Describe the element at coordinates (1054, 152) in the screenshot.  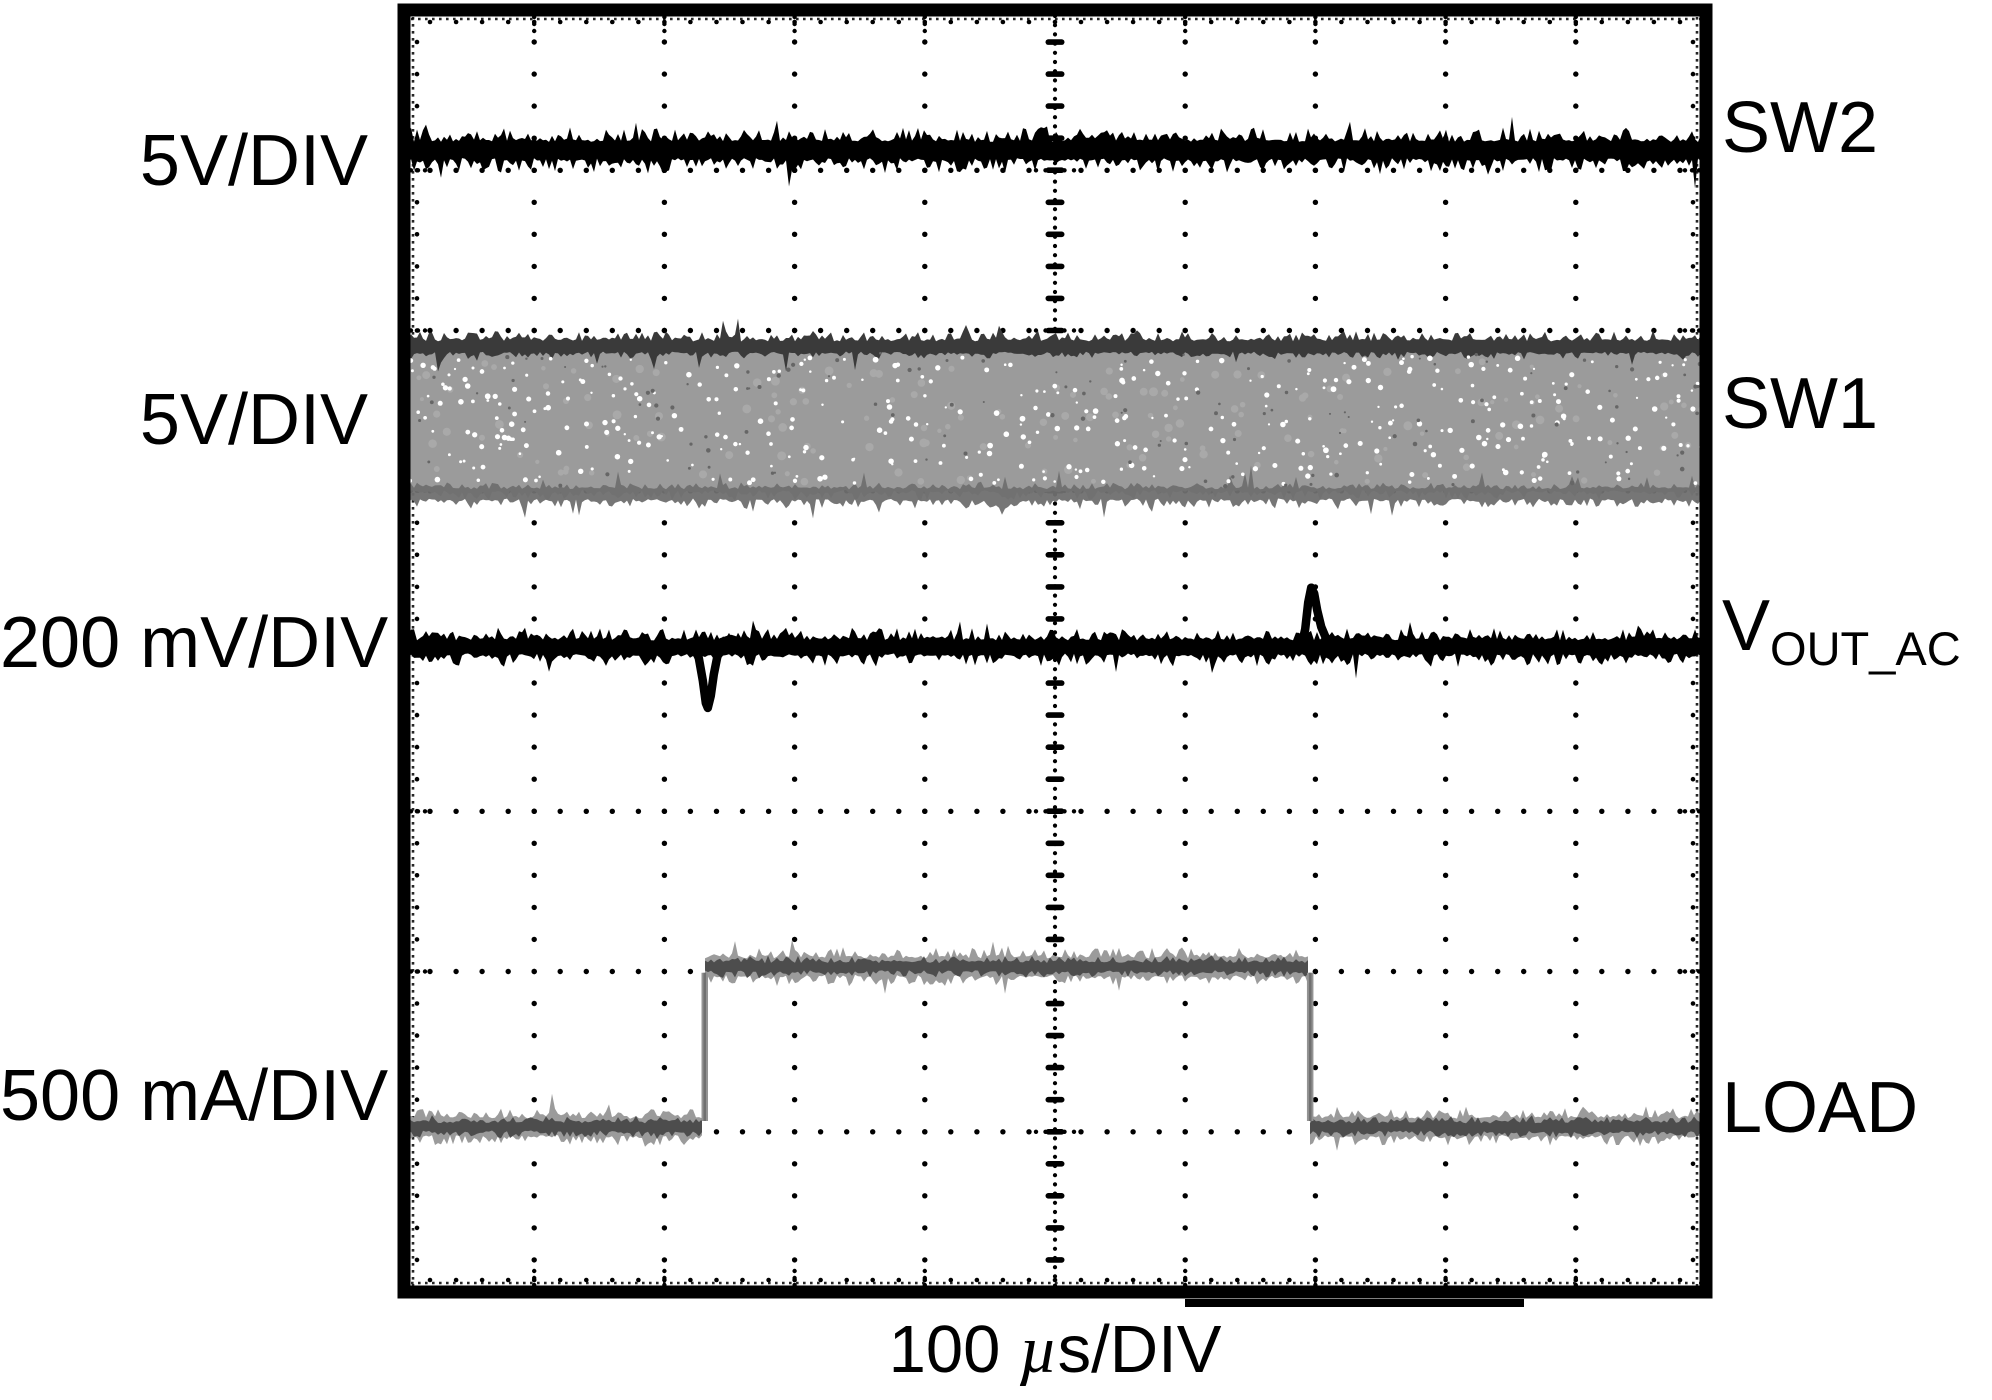
I see `trace-sw2` at that location.